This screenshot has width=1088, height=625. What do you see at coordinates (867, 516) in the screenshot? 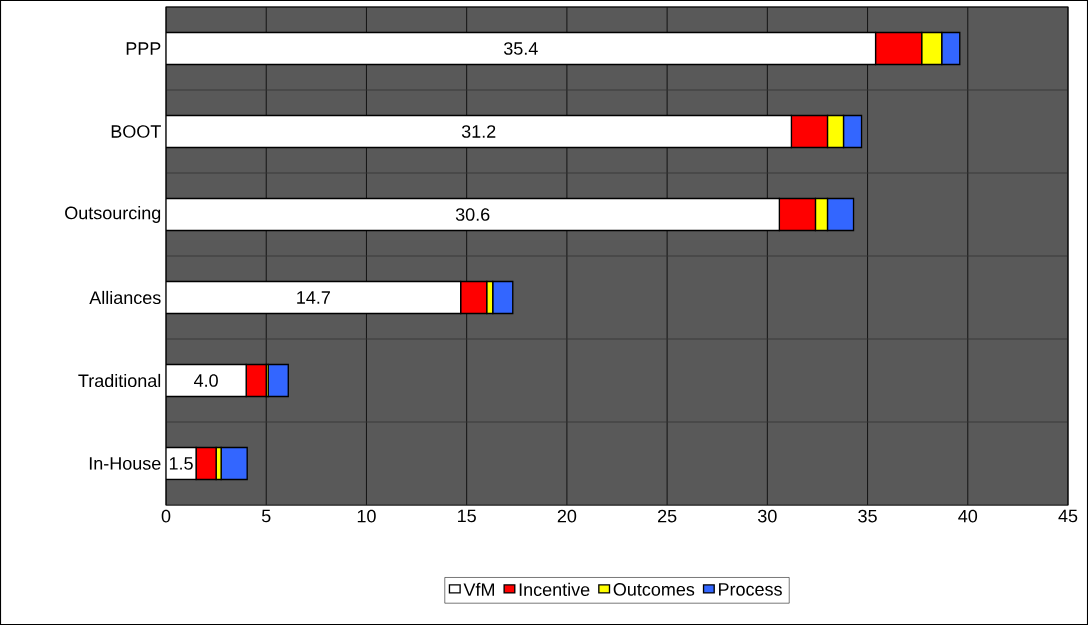
I see `x-tick-label: 35` at bounding box center [867, 516].